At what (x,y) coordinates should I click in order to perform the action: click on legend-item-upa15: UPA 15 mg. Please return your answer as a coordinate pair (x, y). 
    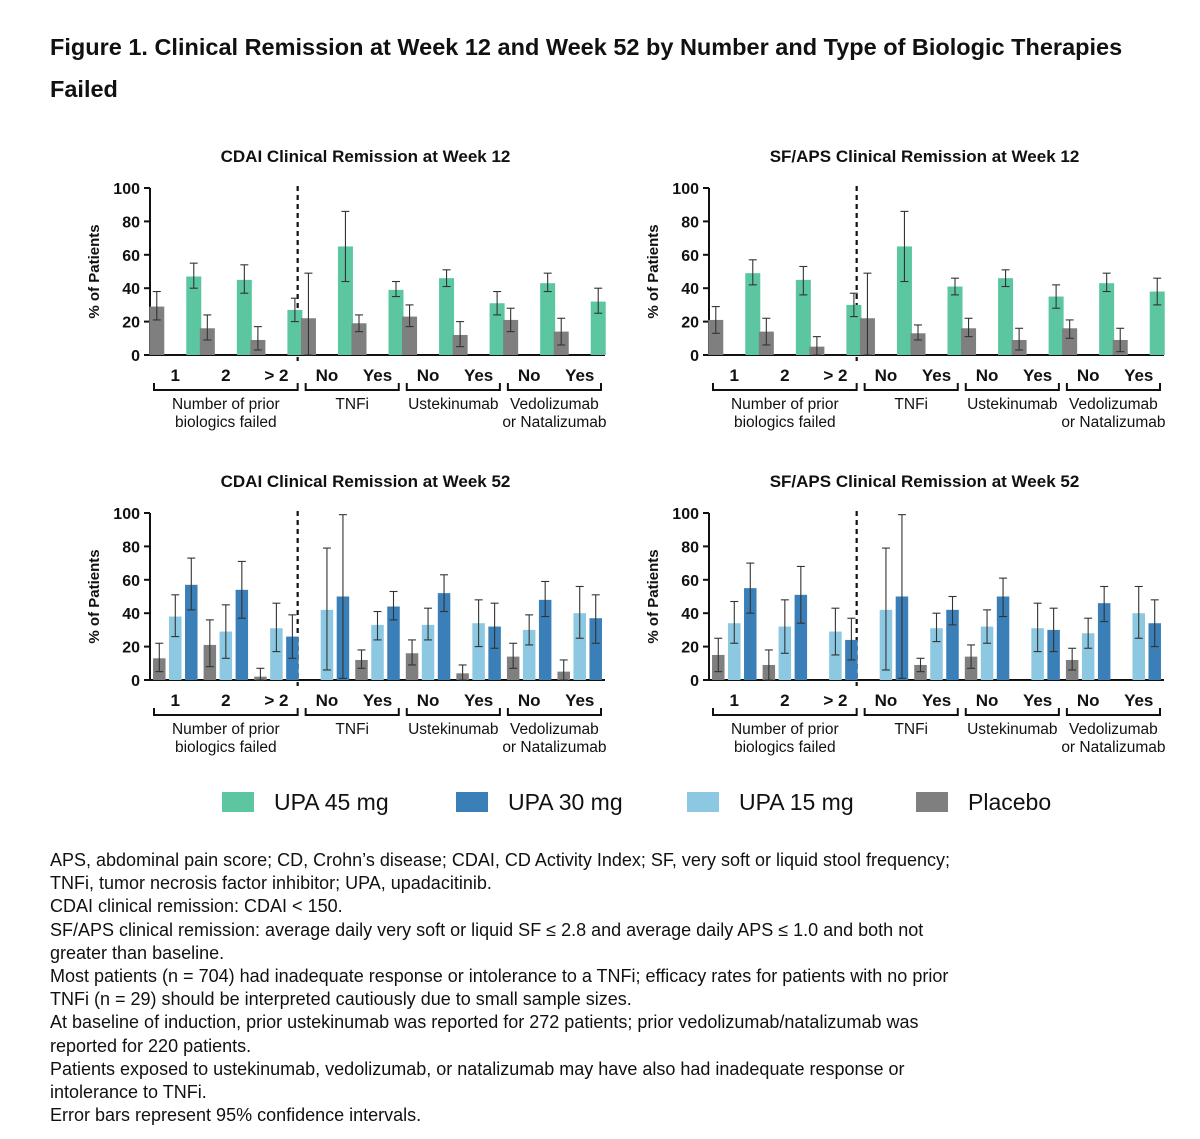
    Looking at the image, I should click on (770, 802).